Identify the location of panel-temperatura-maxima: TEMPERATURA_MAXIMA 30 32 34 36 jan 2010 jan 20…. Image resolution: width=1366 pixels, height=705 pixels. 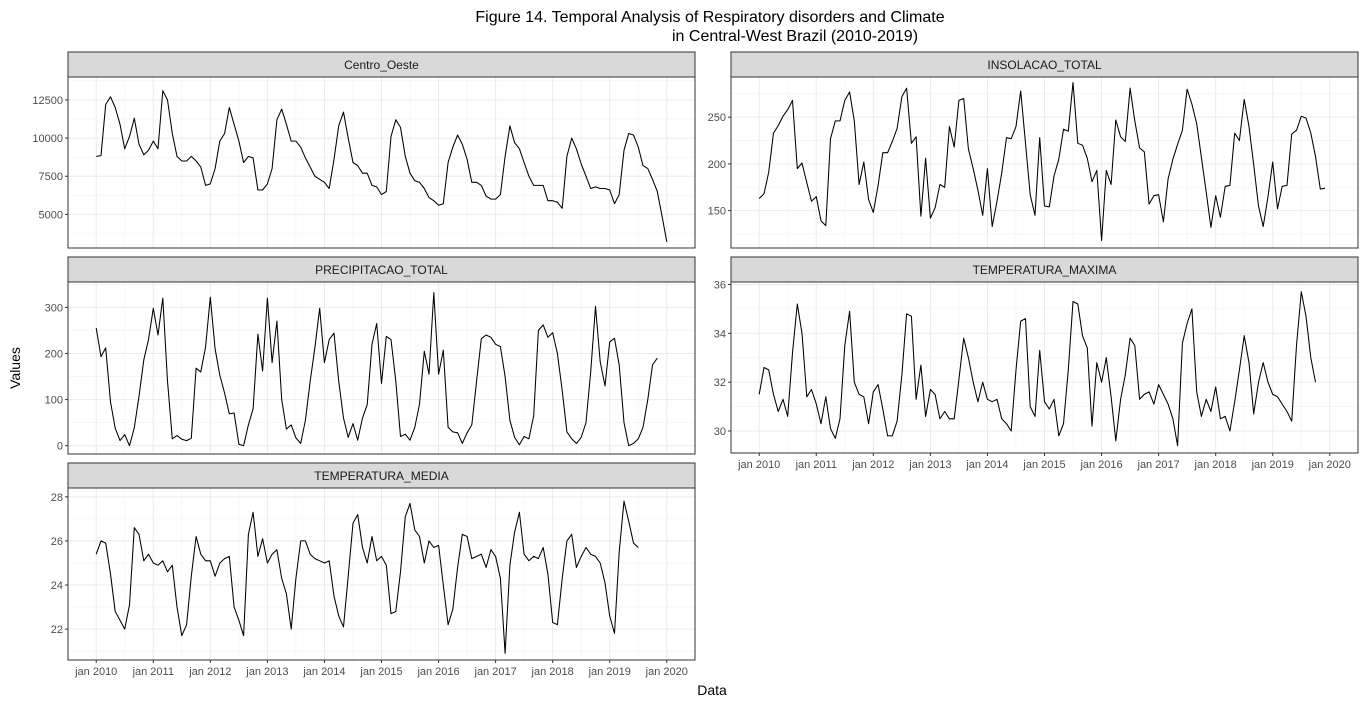
(1036, 363).